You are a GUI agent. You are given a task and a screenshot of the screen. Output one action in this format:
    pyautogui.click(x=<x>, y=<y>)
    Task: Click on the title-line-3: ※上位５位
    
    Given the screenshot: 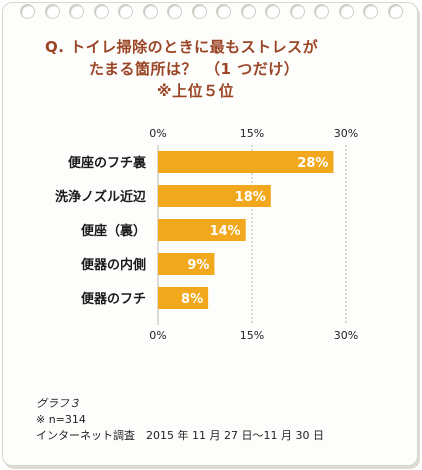 What is the action you would take?
    pyautogui.click(x=196, y=91)
    